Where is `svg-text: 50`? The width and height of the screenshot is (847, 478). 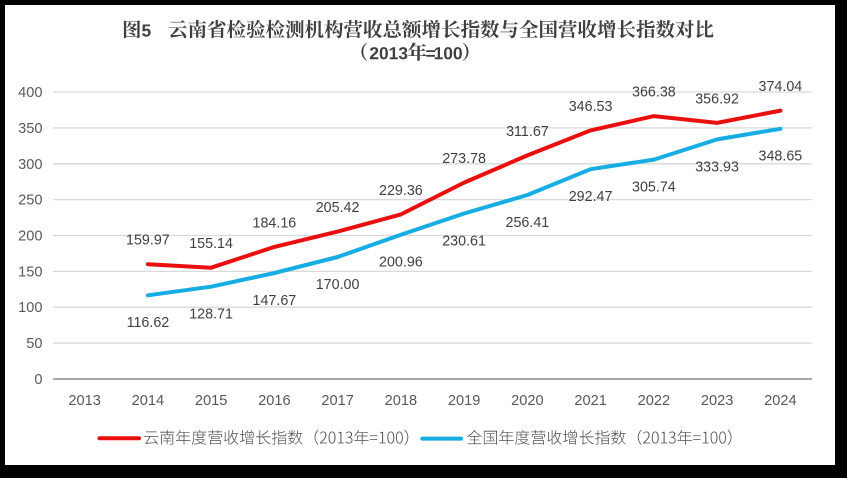 svg-text: 50 is located at coordinates (34, 344).